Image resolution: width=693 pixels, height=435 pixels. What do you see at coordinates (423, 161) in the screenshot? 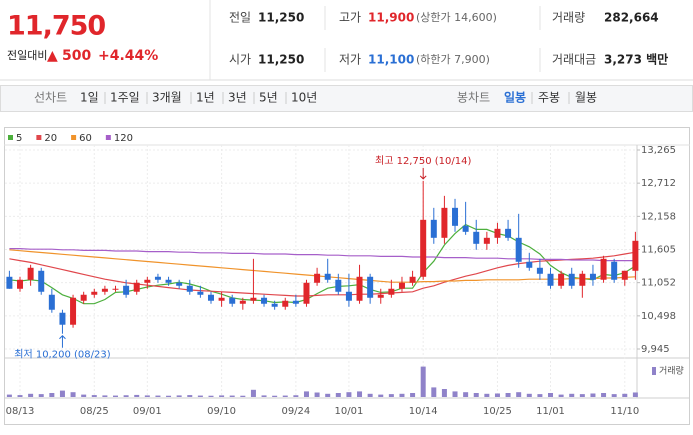
I see `high-annotation: 최고 12,750 (10/14)` at bounding box center [423, 161].